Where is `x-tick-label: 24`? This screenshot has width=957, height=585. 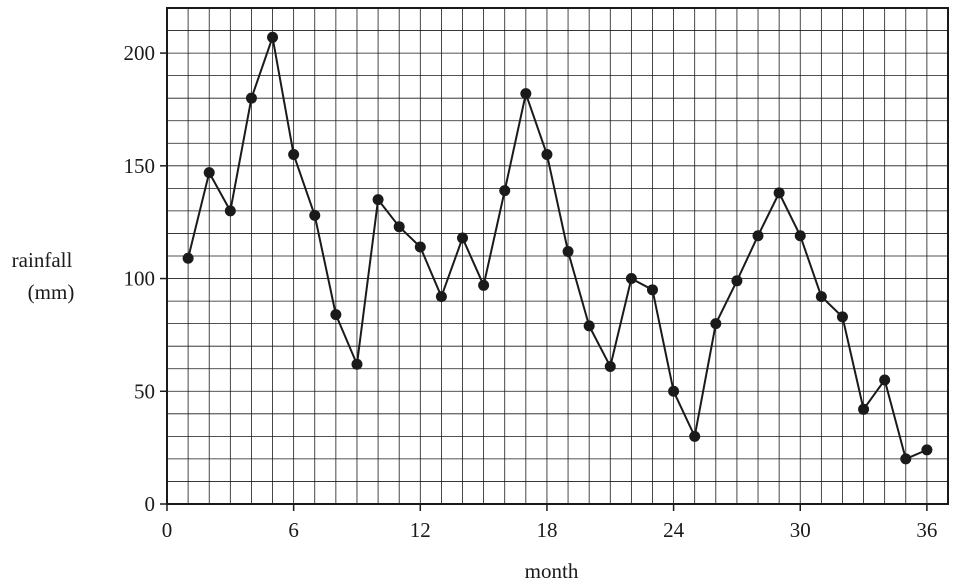 x-tick-label: 24 is located at coordinates (674, 530).